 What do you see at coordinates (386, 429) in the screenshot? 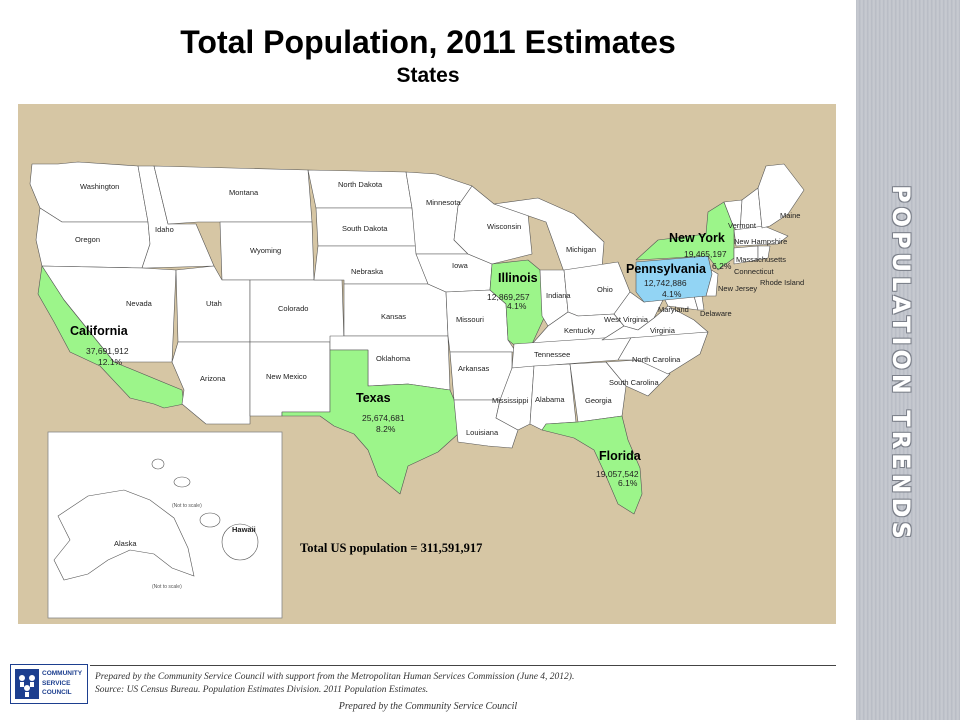
I see `texas-percent: 8.2%` at bounding box center [386, 429].